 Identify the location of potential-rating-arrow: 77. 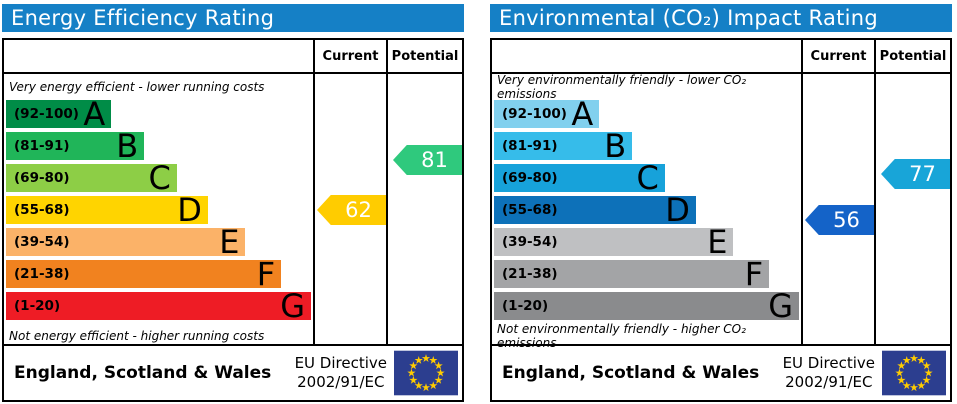
(915, 174).